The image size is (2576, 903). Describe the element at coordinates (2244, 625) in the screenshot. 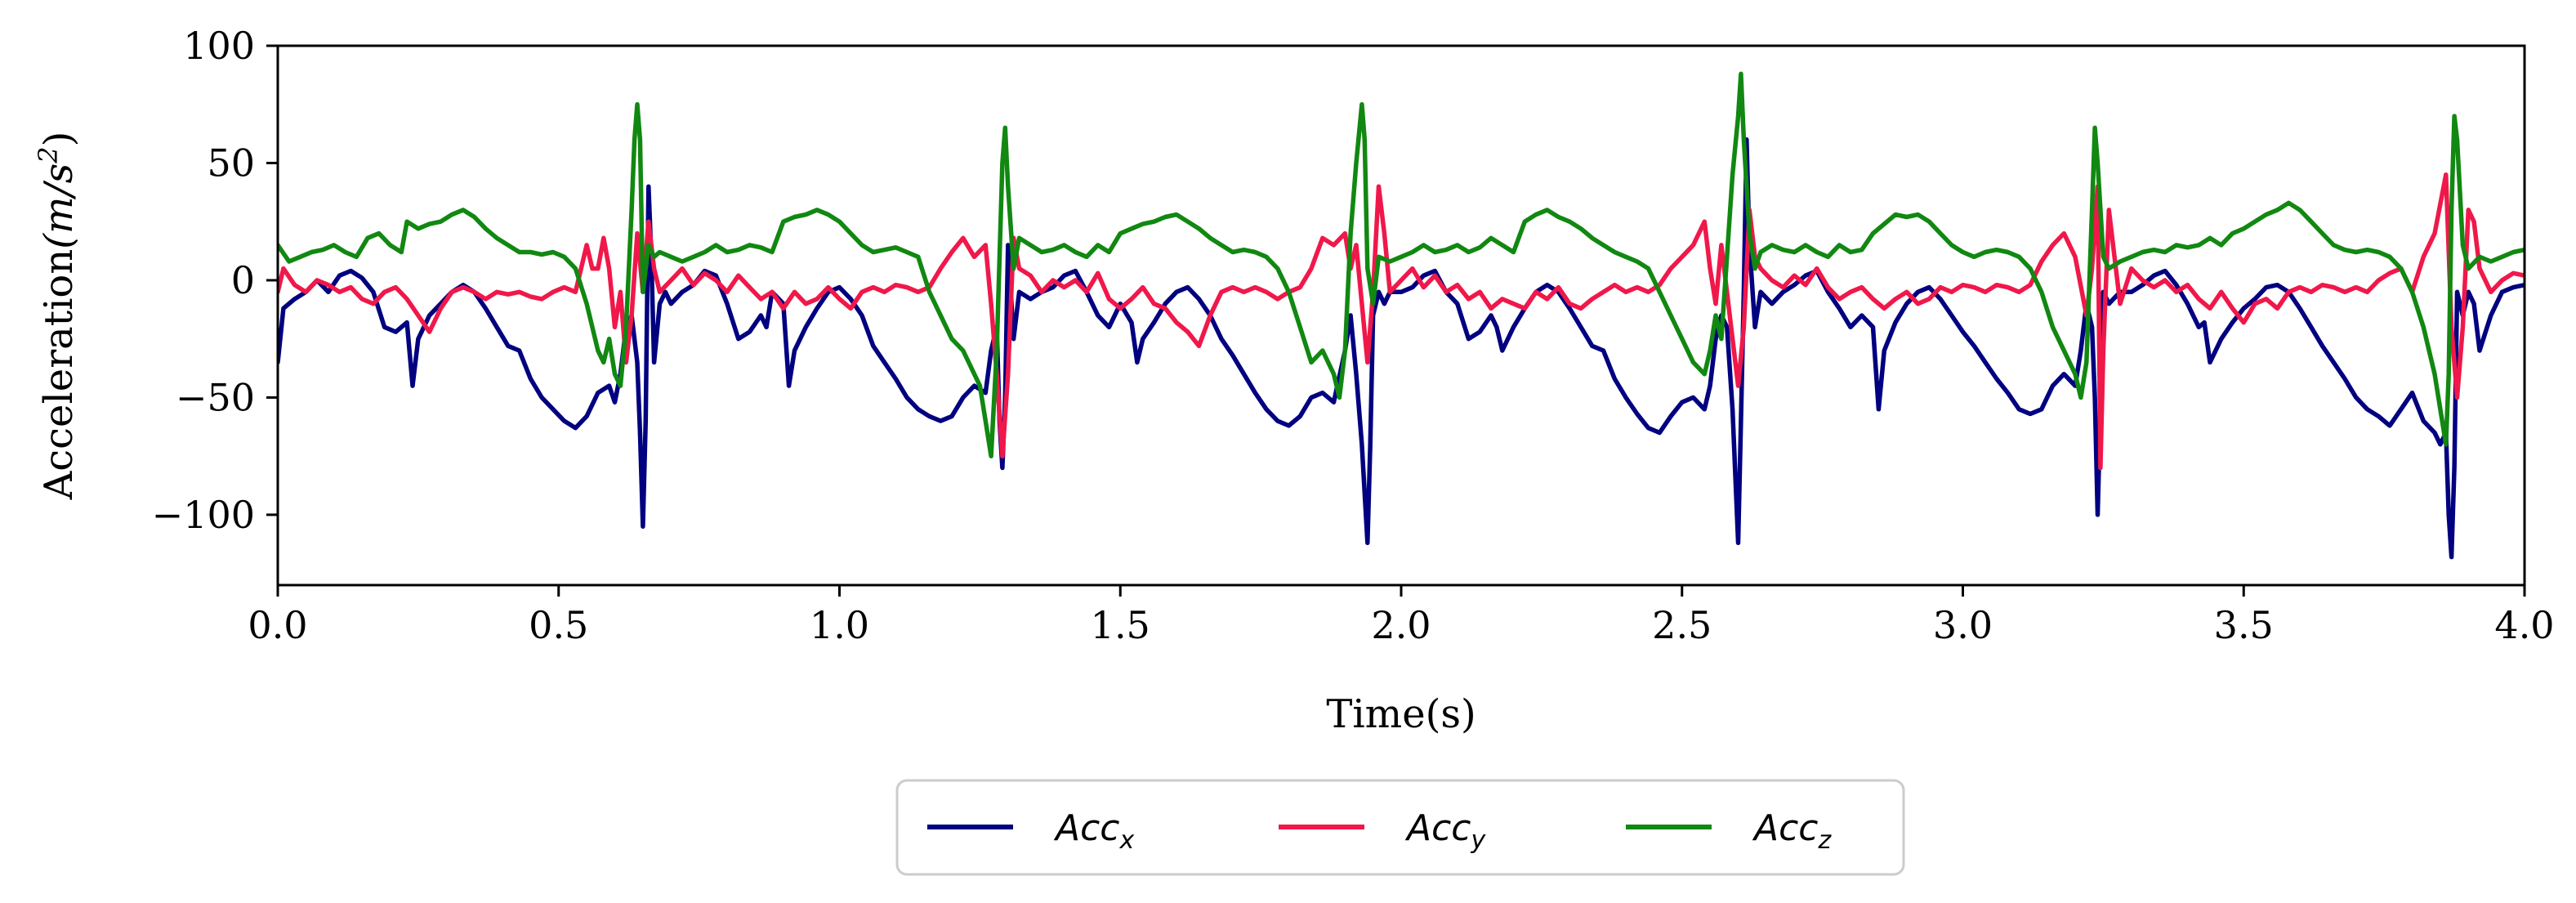

I see `x-tick-label: 3.5` at that location.